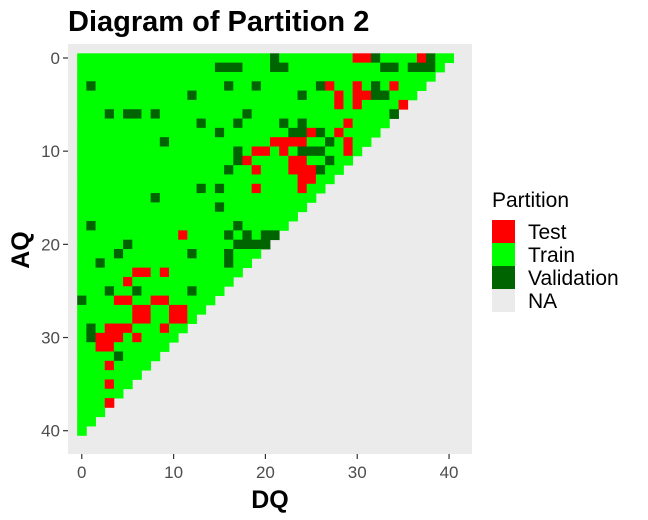  Describe the element at coordinates (547, 232) in the screenshot. I see `legend-label-test: Test` at that location.